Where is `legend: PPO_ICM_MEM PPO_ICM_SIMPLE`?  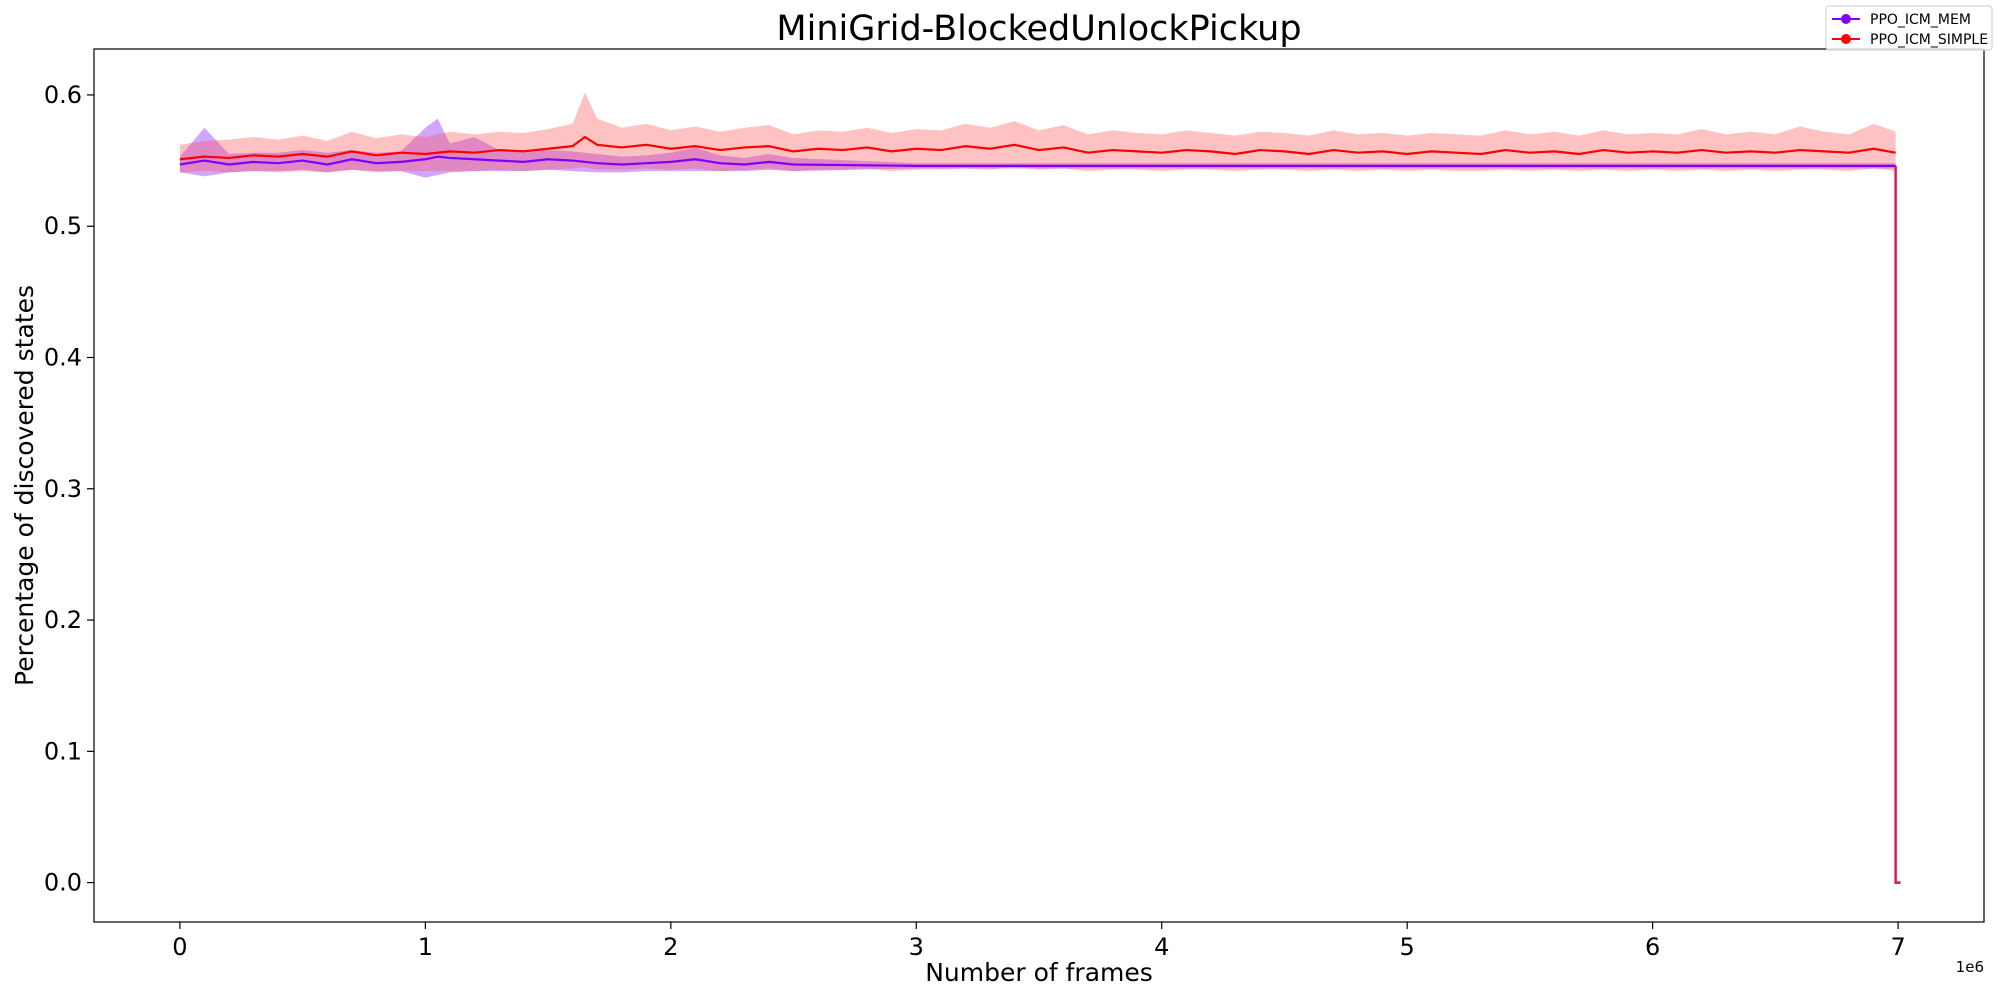
legend: PPO_ICM_MEM PPO_ICM_SIMPLE is located at coordinates (1909, 28).